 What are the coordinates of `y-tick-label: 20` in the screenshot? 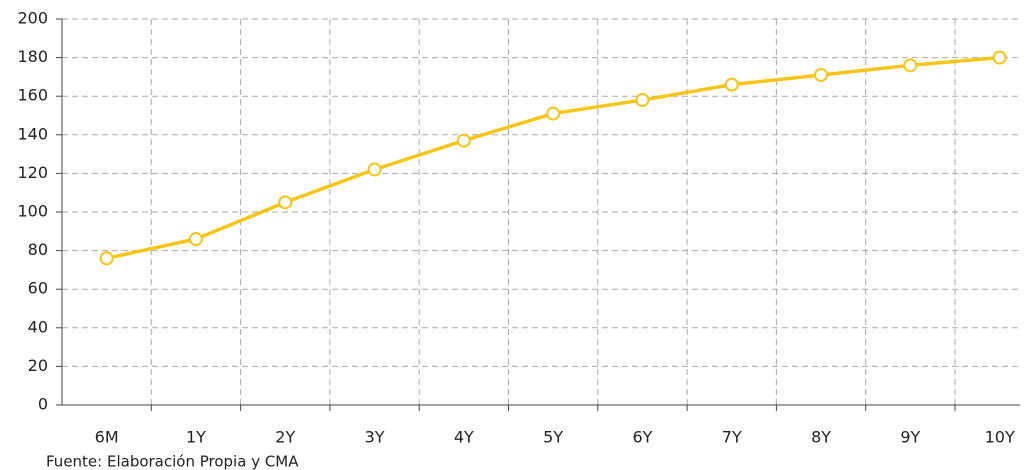 It's located at (38, 365).